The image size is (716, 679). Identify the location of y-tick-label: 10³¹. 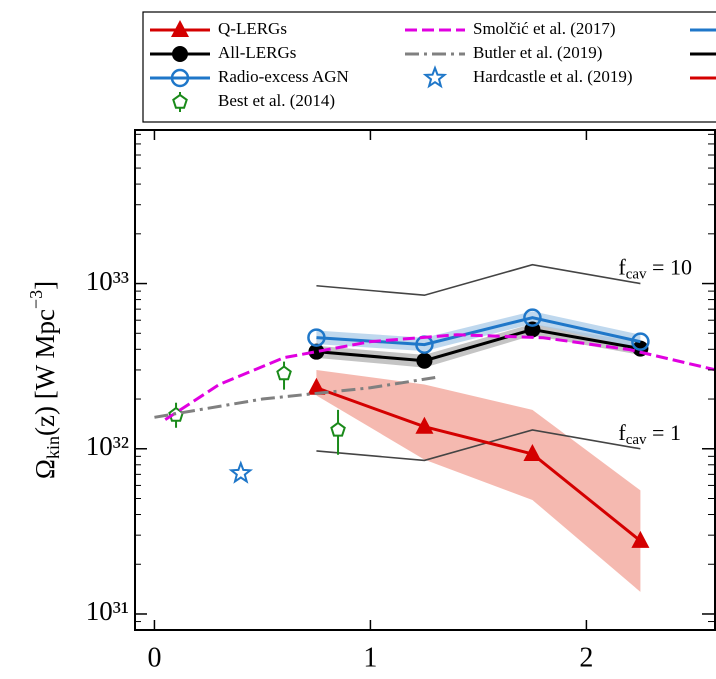
(107, 611).